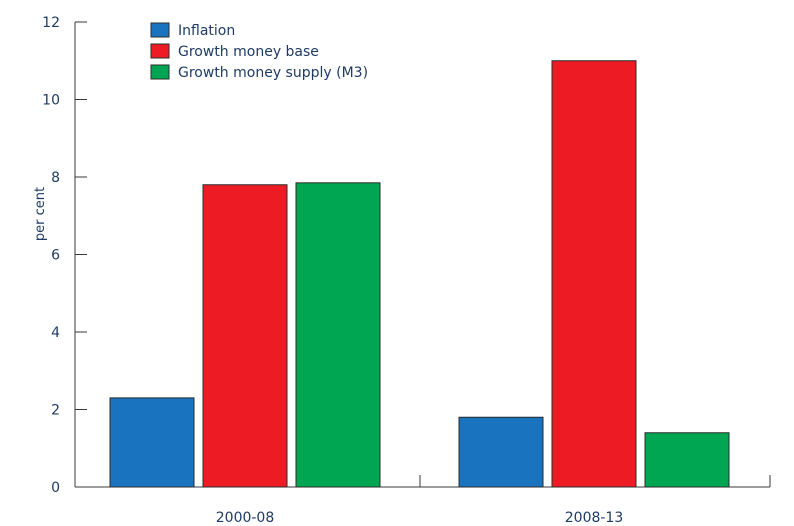 This screenshot has width=794, height=526. Describe the element at coordinates (55, 333) in the screenshot. I see `y-tick-label: 4` at that location.